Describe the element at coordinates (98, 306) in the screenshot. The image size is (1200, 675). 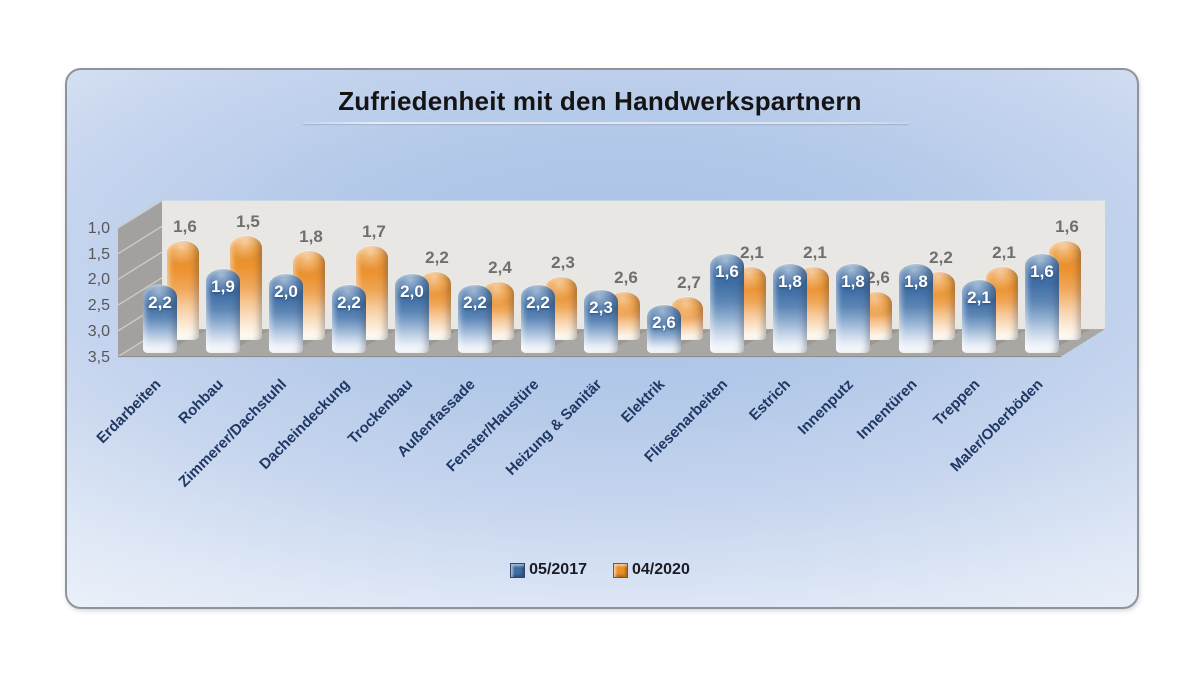
I see `y-axis-tick-label: 2,5` at that location.